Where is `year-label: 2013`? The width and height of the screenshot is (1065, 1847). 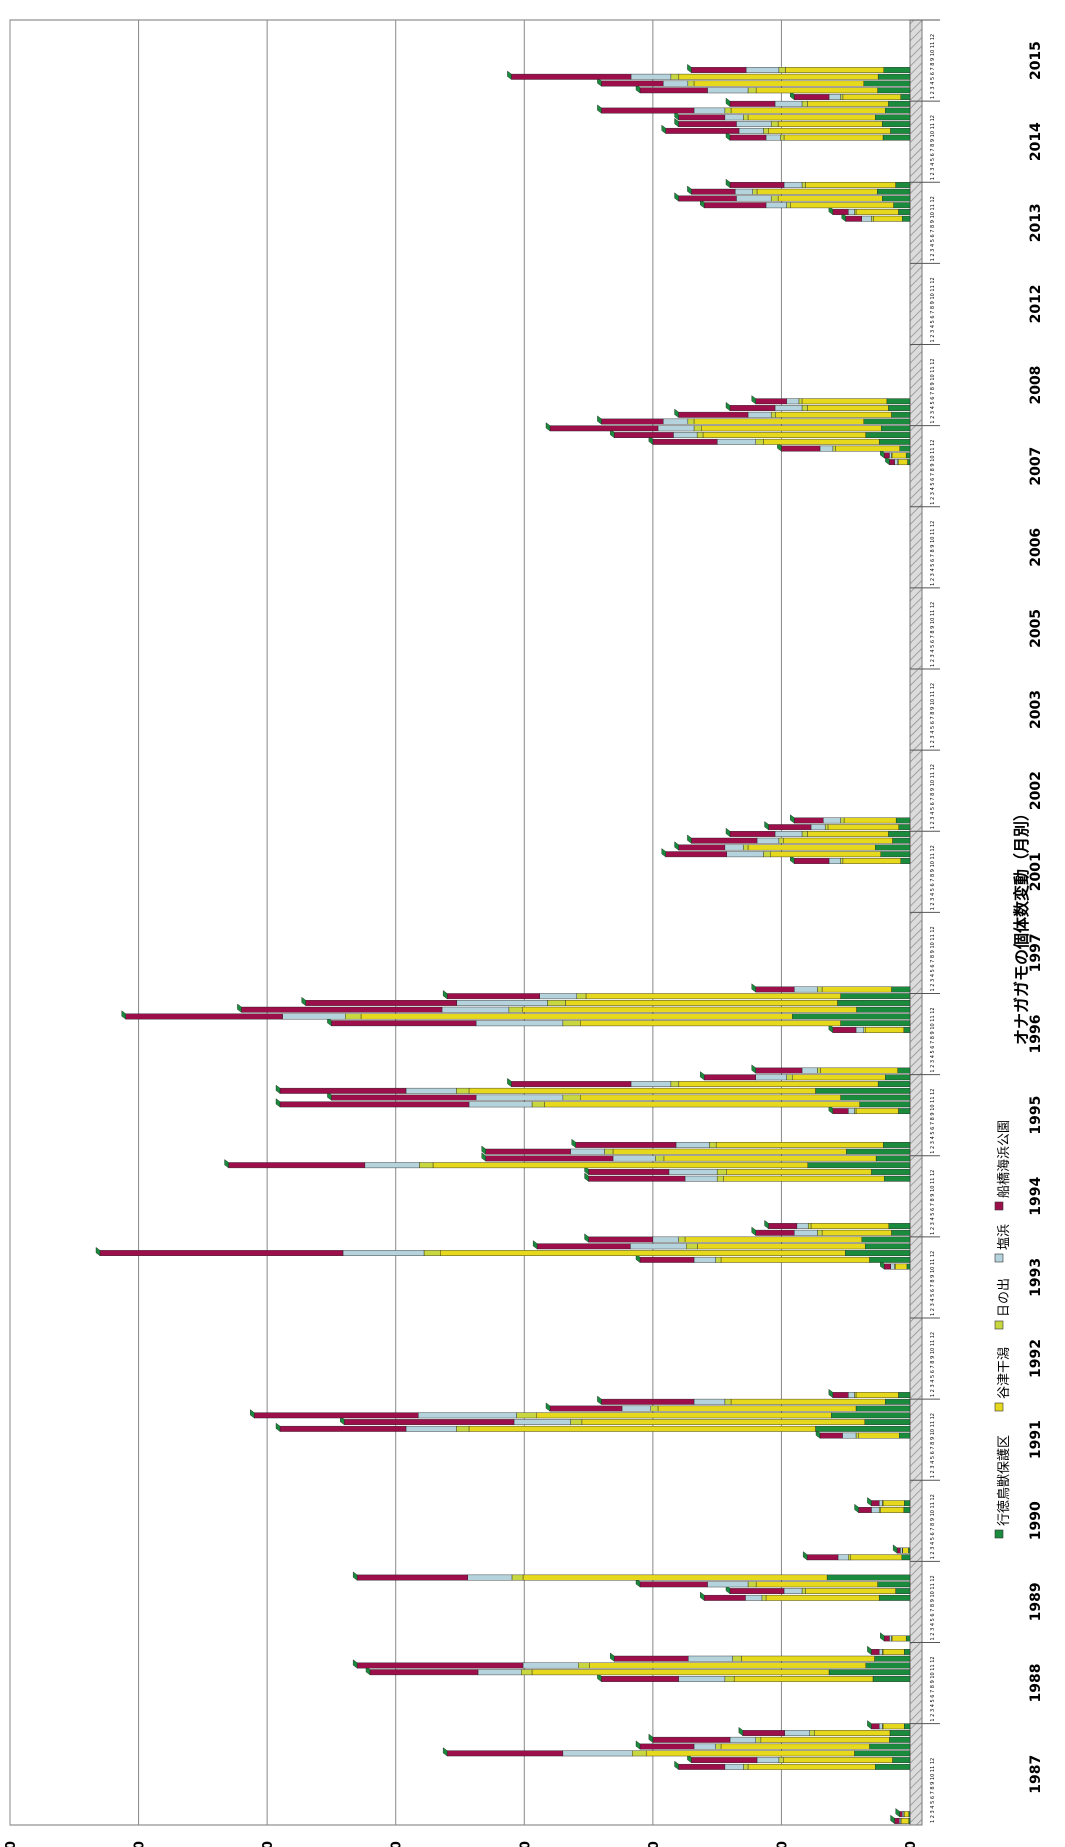
year-label: 2013 is located at coordinates (1036, 222).